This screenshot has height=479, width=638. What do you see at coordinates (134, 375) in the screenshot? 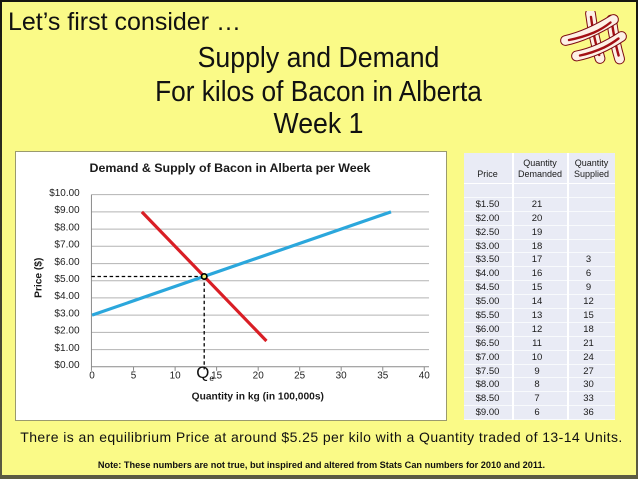
I see `svg-text: 5` at bounding box center [134, 375].